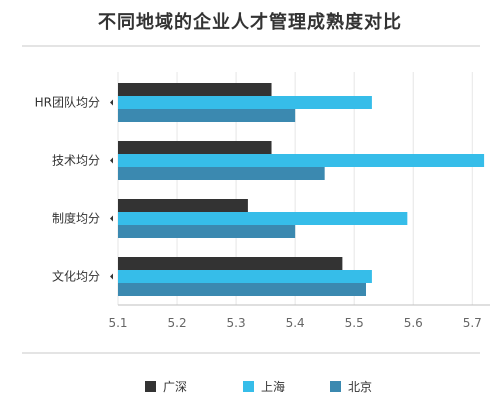 The image size is (500, 407). What do you see at coordinates (117, 323) in the screenshot?
I see `x-tick-label: 5.1` at bounding box center [117, 323].